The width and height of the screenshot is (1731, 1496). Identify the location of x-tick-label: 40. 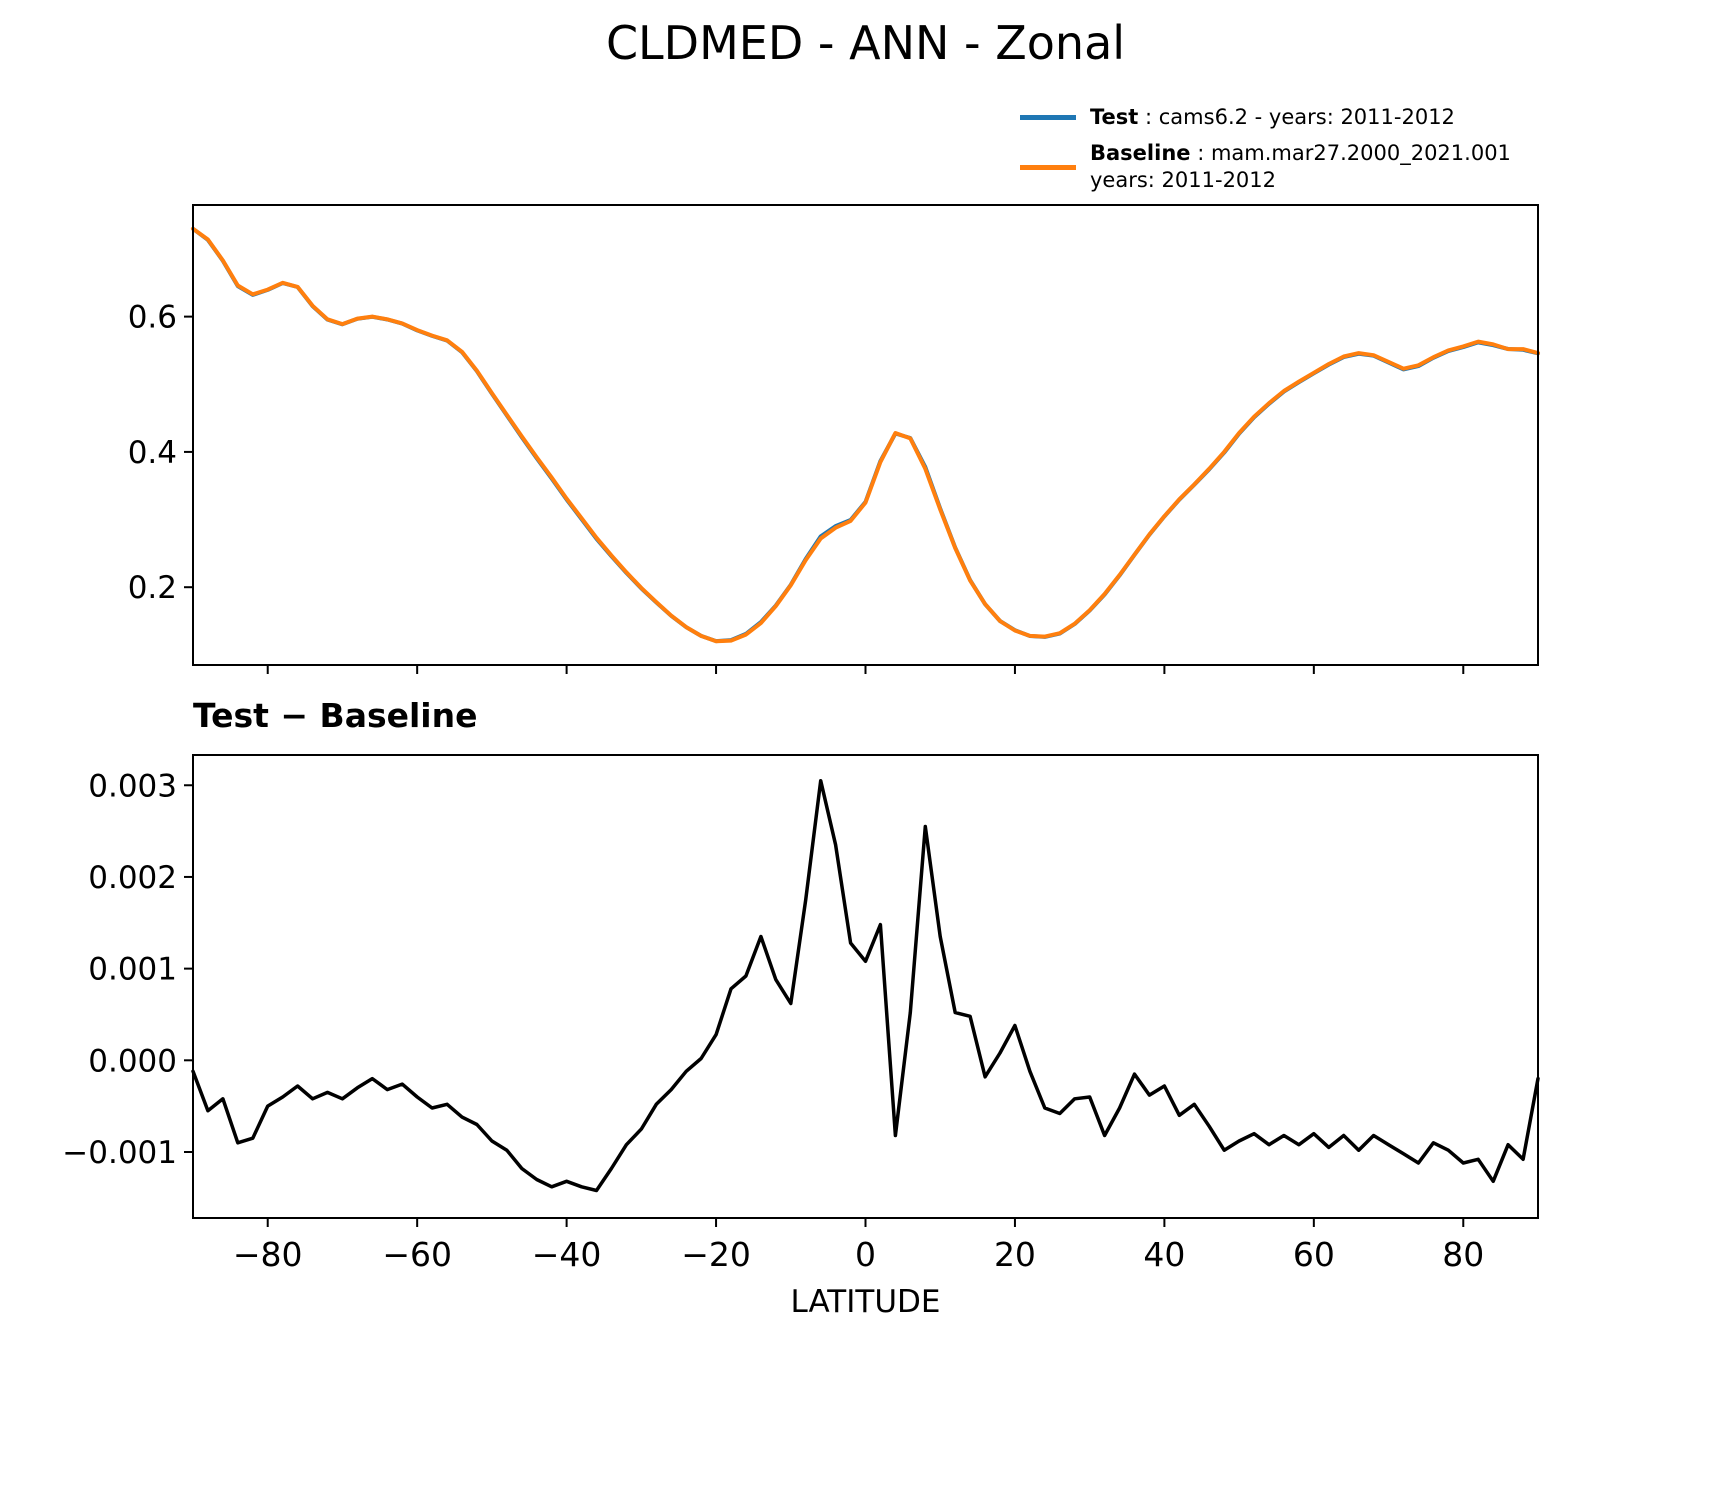
(1164, 1254).